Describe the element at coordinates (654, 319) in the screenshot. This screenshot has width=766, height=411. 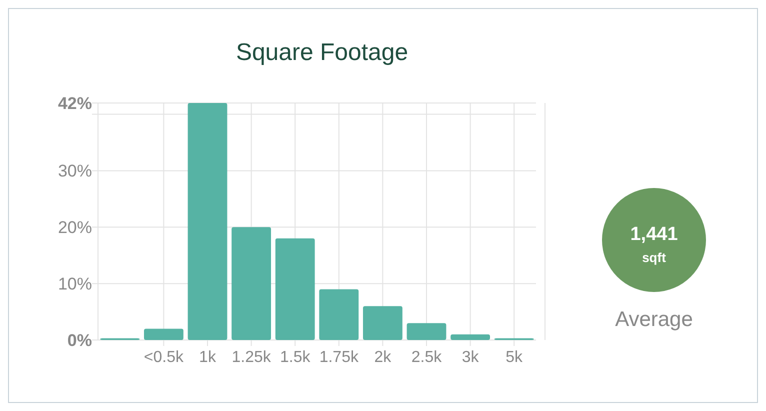
I see `text: Average` at that location.